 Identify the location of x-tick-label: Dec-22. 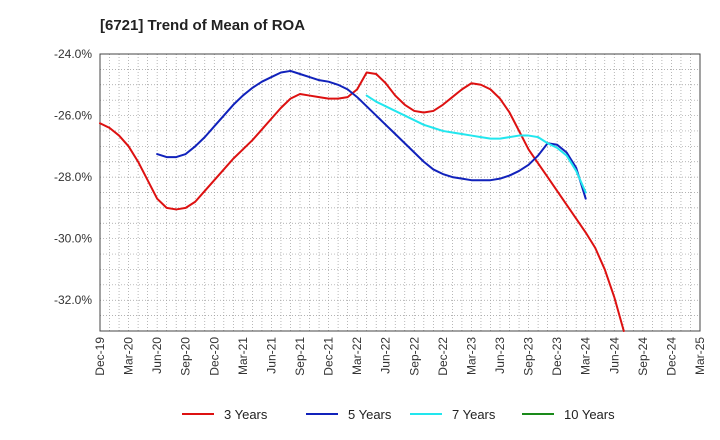
(443, 356).